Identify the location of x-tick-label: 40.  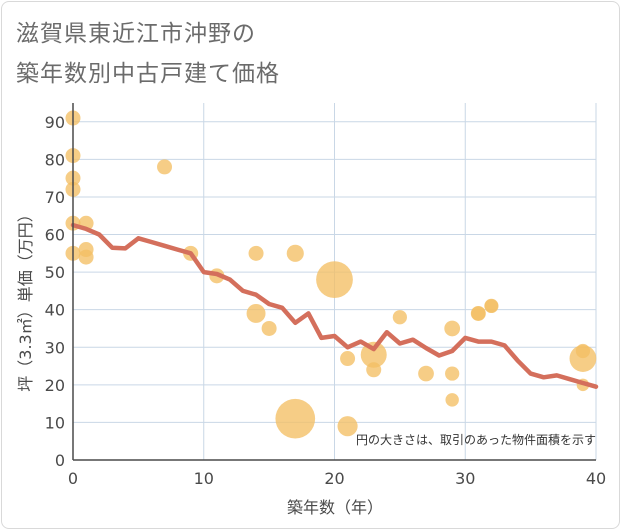
(596, 478).